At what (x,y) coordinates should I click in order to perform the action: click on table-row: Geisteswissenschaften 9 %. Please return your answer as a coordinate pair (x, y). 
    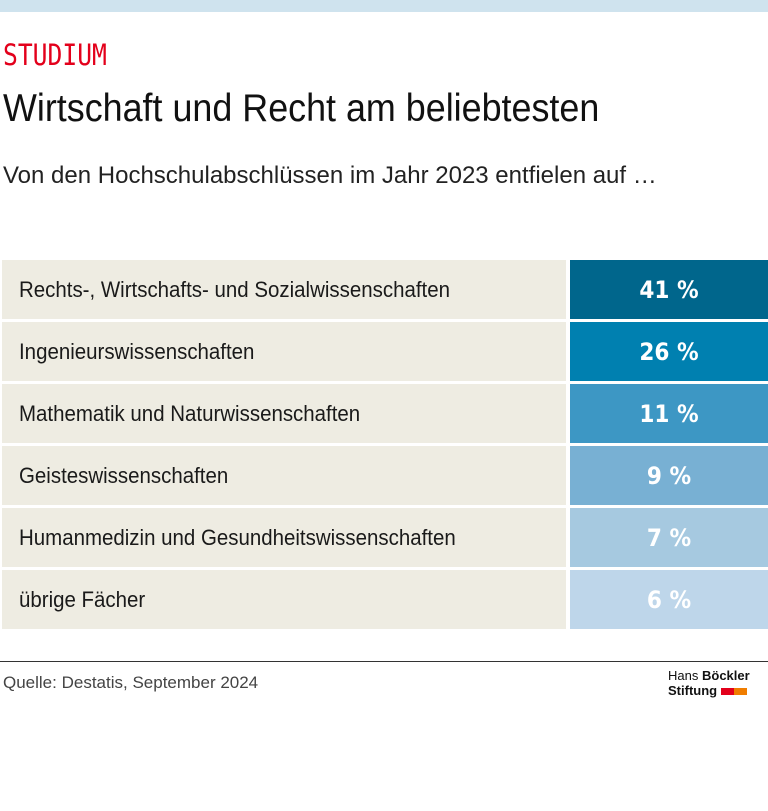
    Looking at the image, I should click on (385, 475).